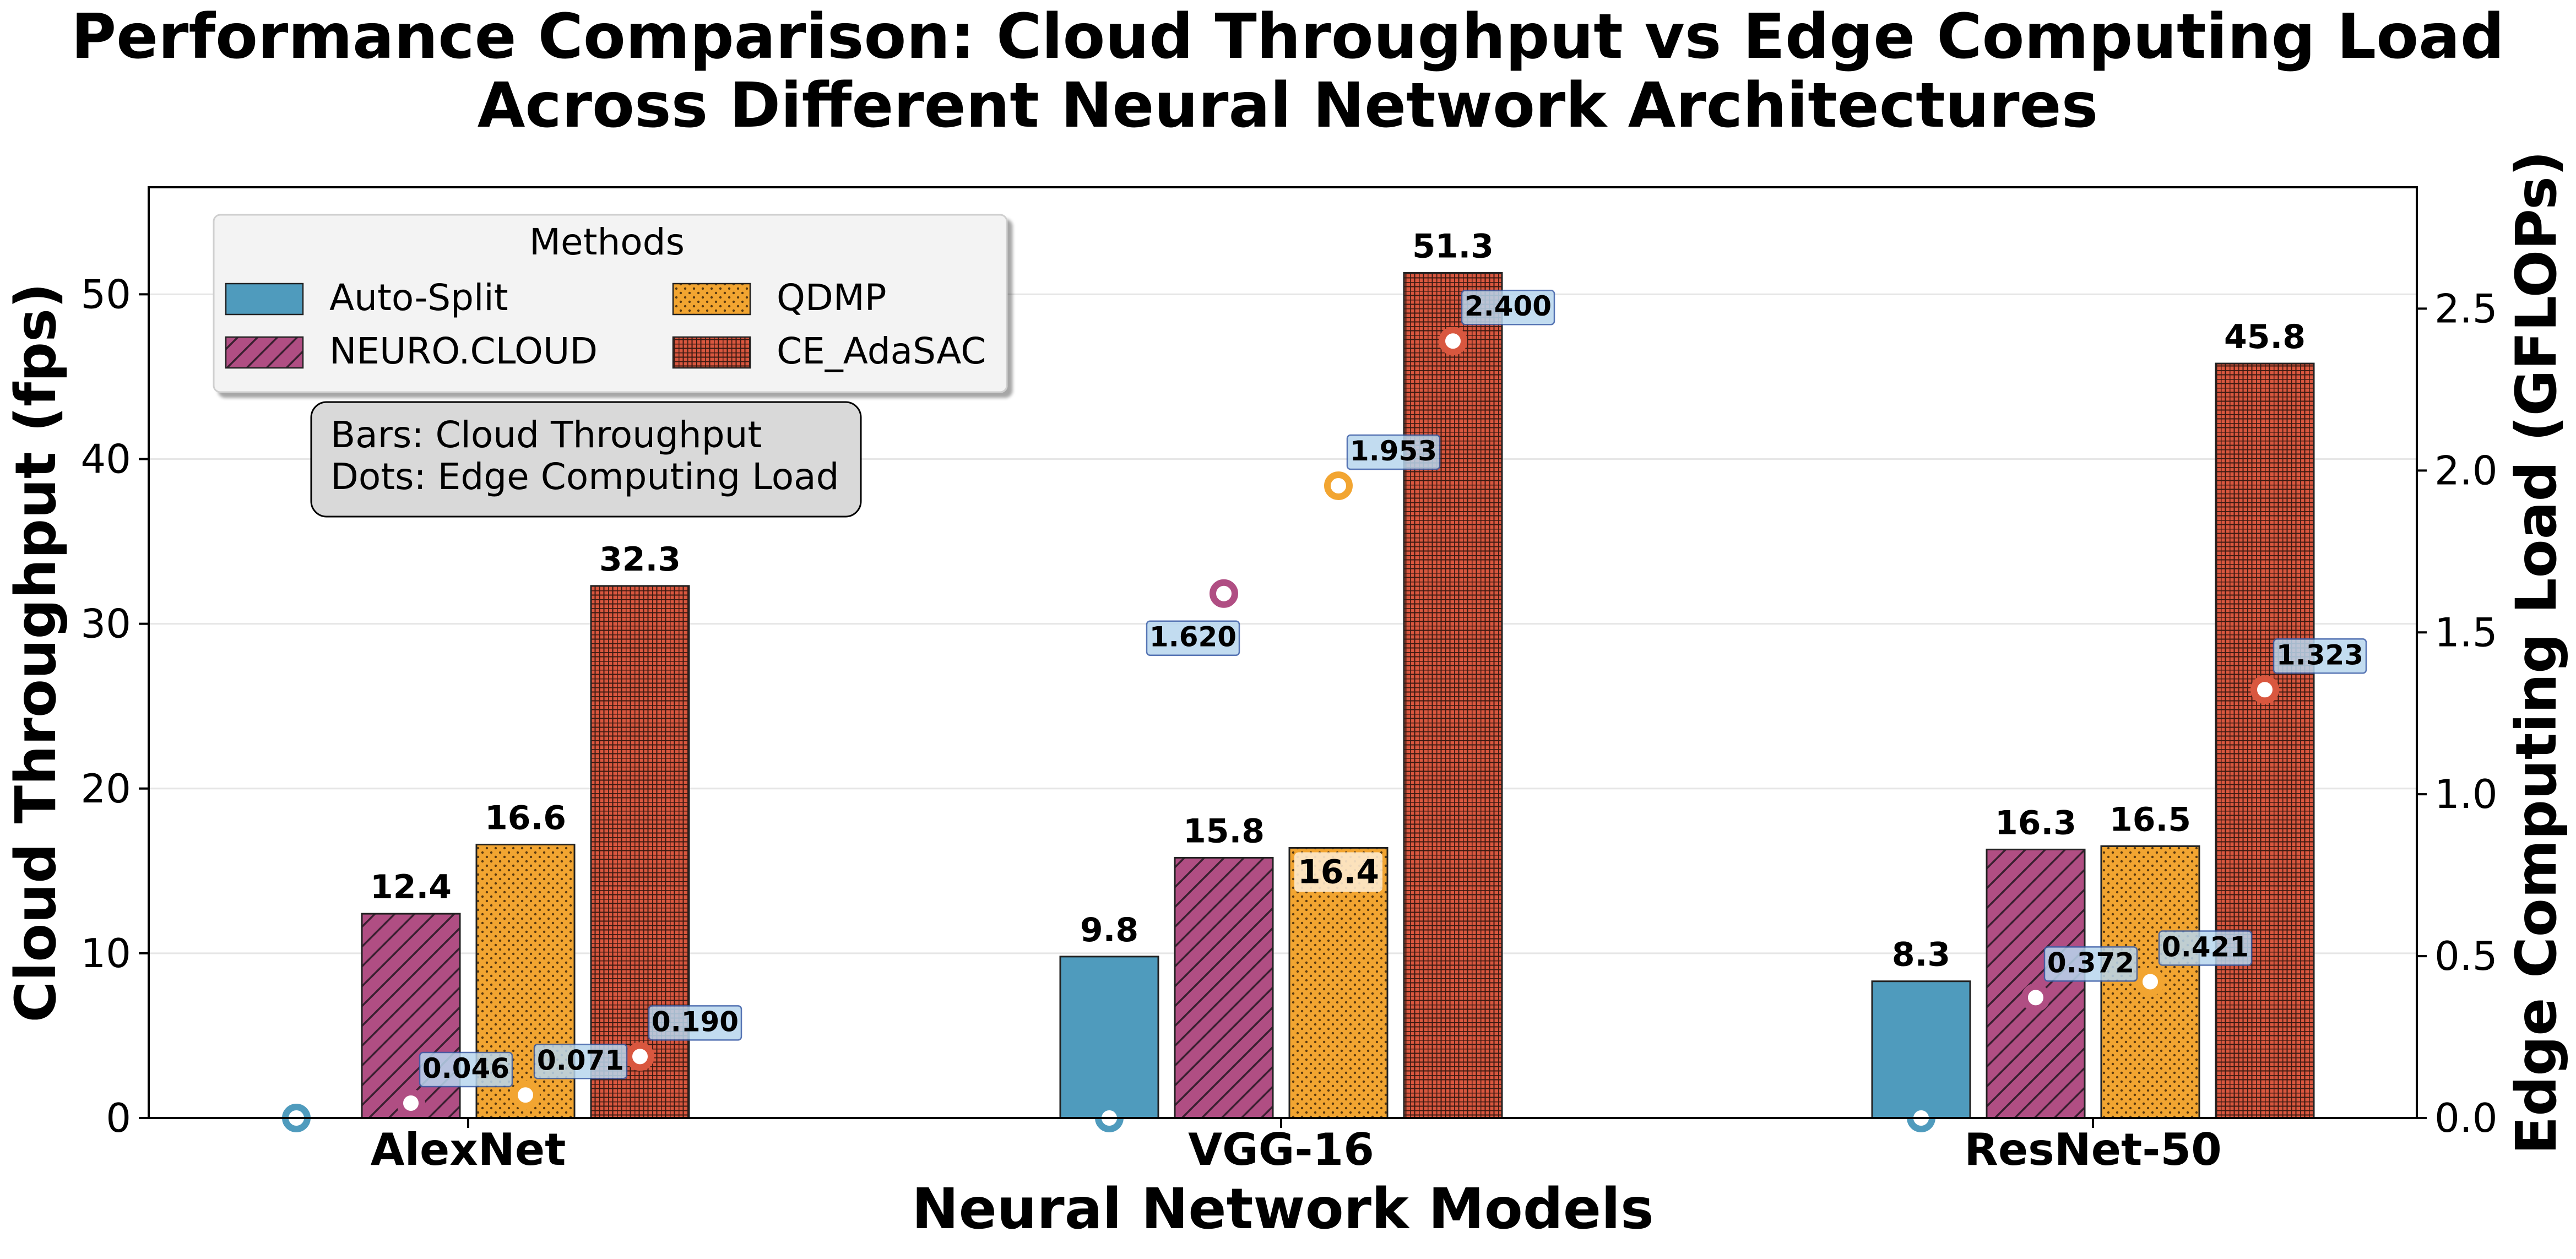  Describe the element at coordinates (468, 1149) in the screenshot. I see `x-tick-label: AlexNet` at that location.